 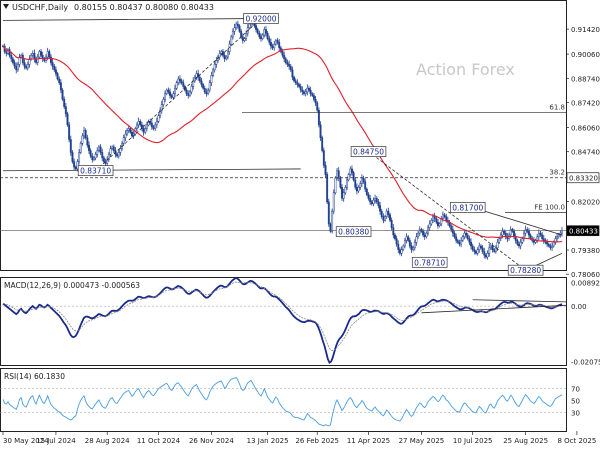 What do you see at coordinates (72, 285) in the screenshot?
I see `macd-title: MACD(12,26,9) 0.000473 -0.000563` at bounding box center [72, 285].